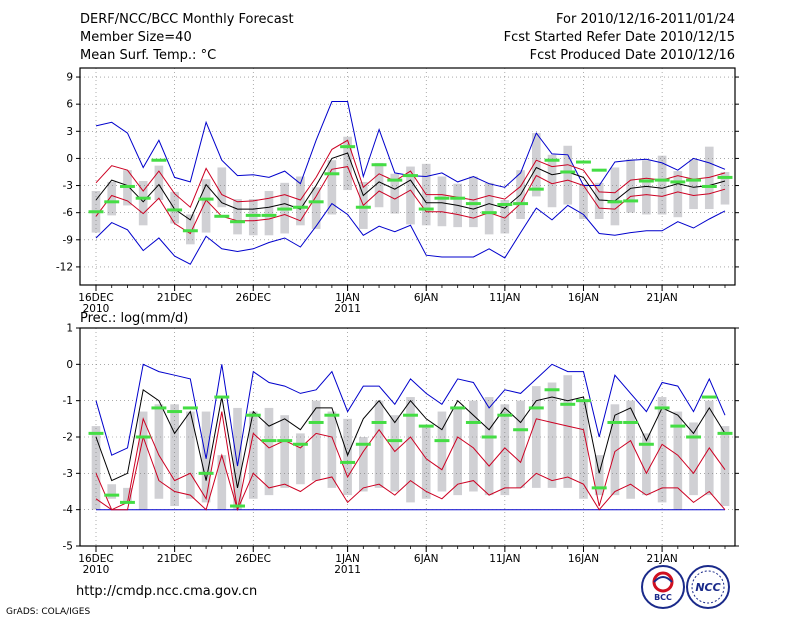  Describe the element at coordinates (663, 597) in the screenshot. I see `bcc-logo-text: BCC` at that location.